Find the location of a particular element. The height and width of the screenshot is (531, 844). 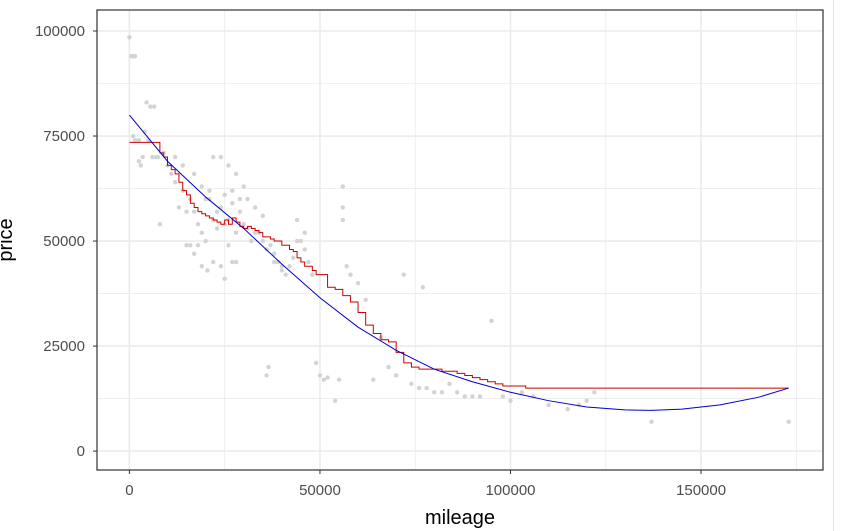

y-tick-label: 50000 is located at coordinates (64, 241).